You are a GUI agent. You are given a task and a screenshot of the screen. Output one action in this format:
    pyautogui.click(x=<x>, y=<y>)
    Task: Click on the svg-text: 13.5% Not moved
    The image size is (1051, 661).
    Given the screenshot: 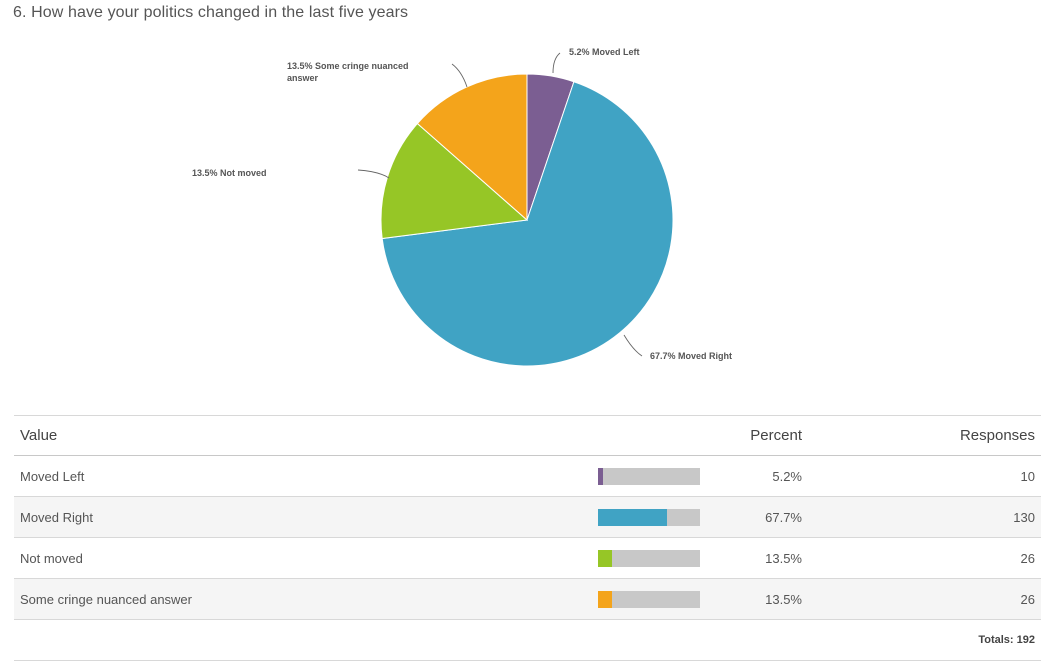 What is the action you would take?
    pyautogui.click(x=229, y=173)
    